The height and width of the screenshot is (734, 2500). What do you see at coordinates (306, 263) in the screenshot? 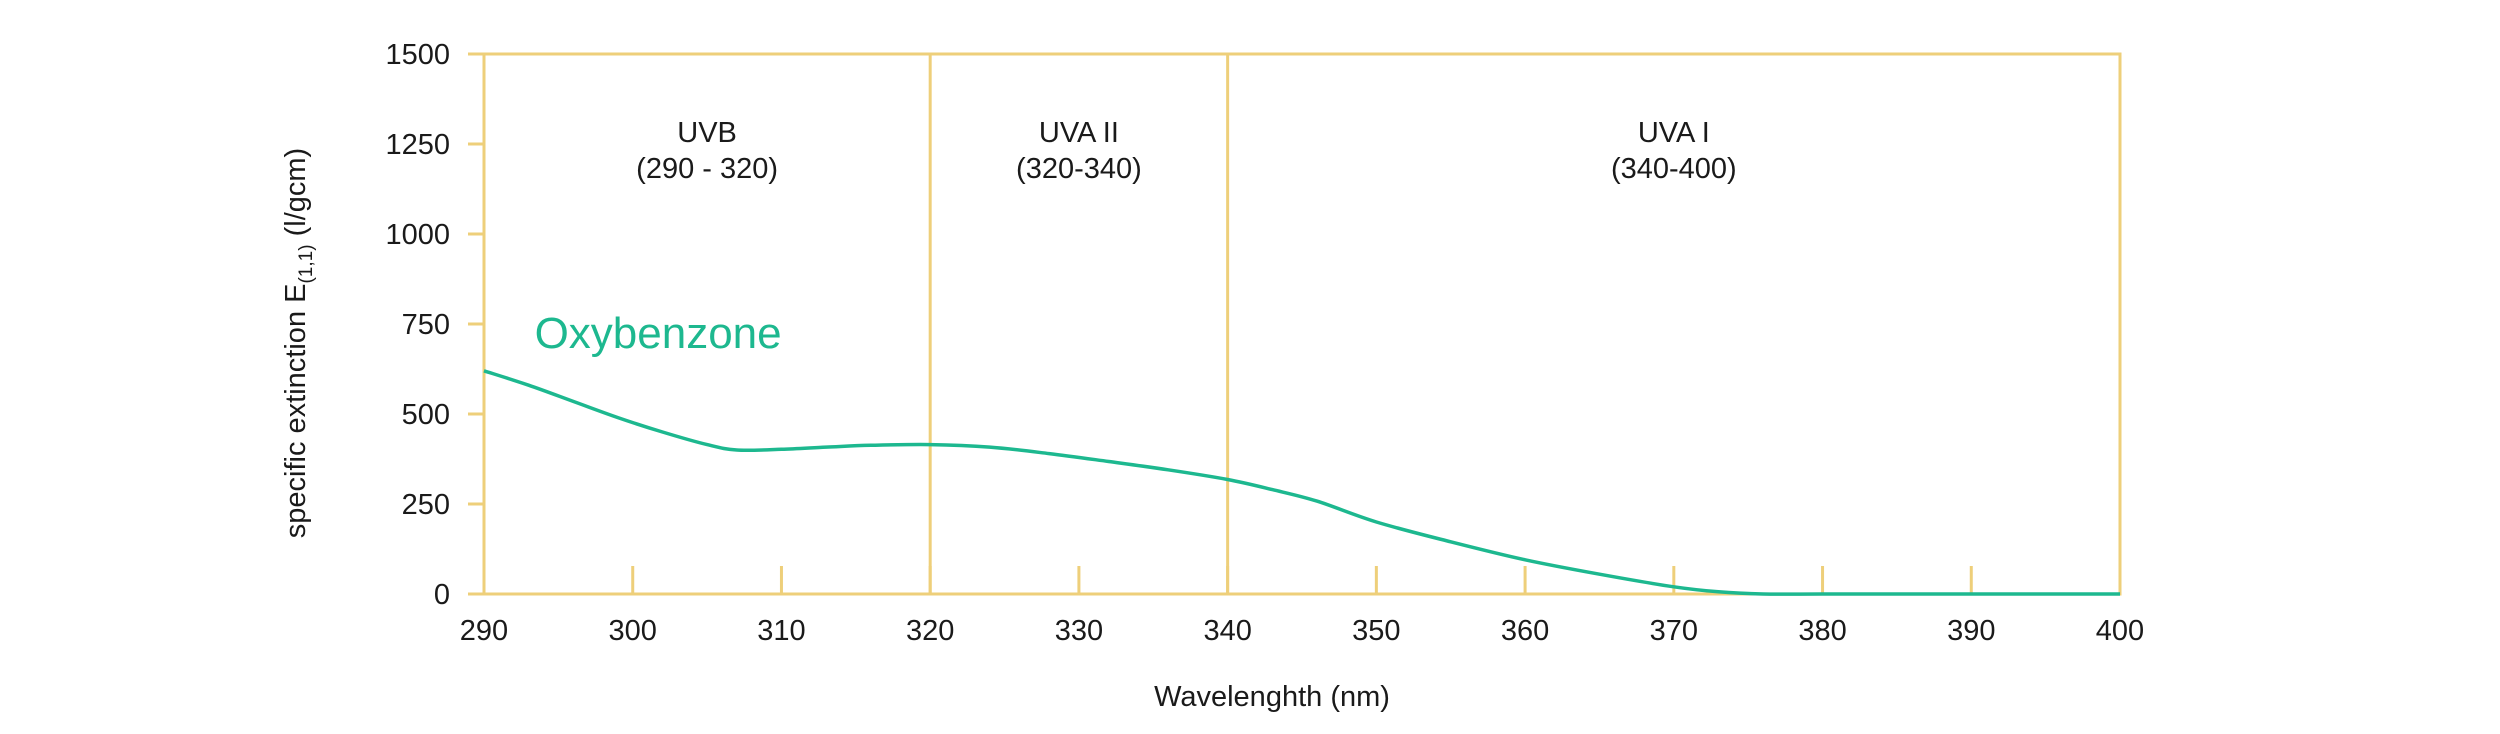
I see `y-axis-title-subscript: (1,1)` at bounding box center [306, 263].